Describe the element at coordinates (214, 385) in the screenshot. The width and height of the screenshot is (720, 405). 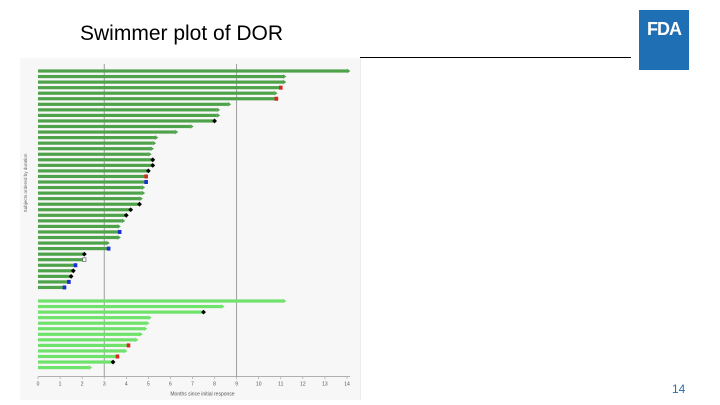
I see `x-tick-label: 8` at that location.